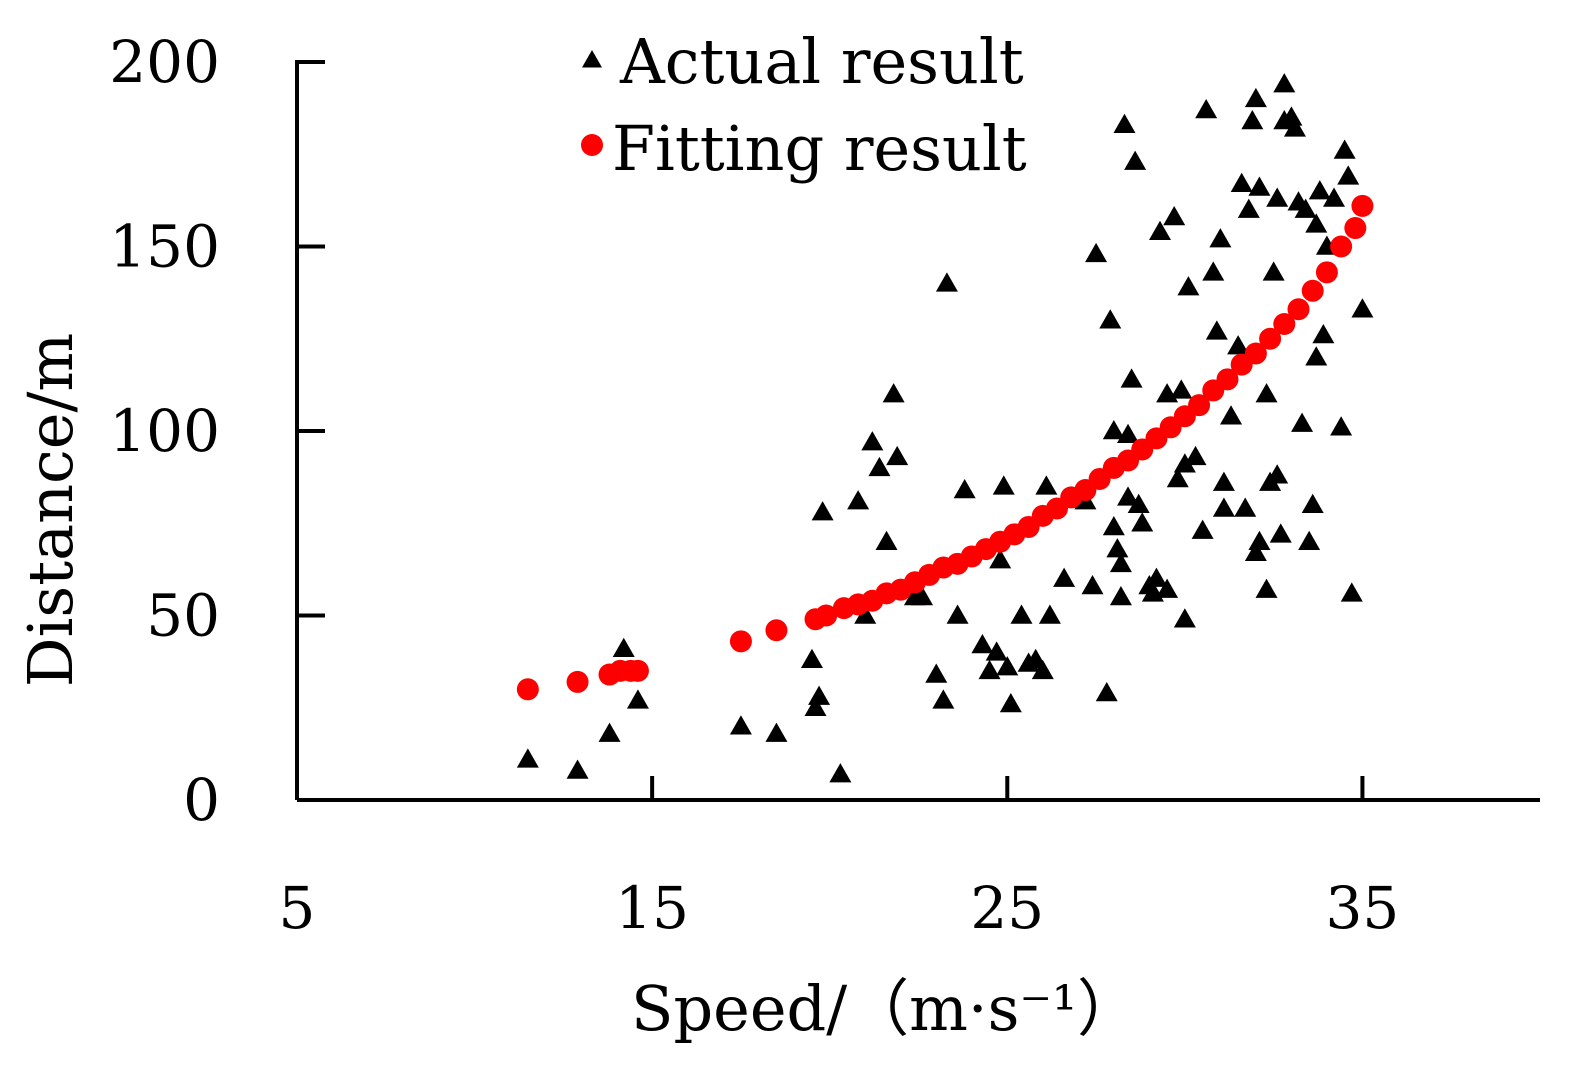 The height and width of the screenshot is (1083, 1578). I want to click on y-tick-label: 50, so click(183, 616).